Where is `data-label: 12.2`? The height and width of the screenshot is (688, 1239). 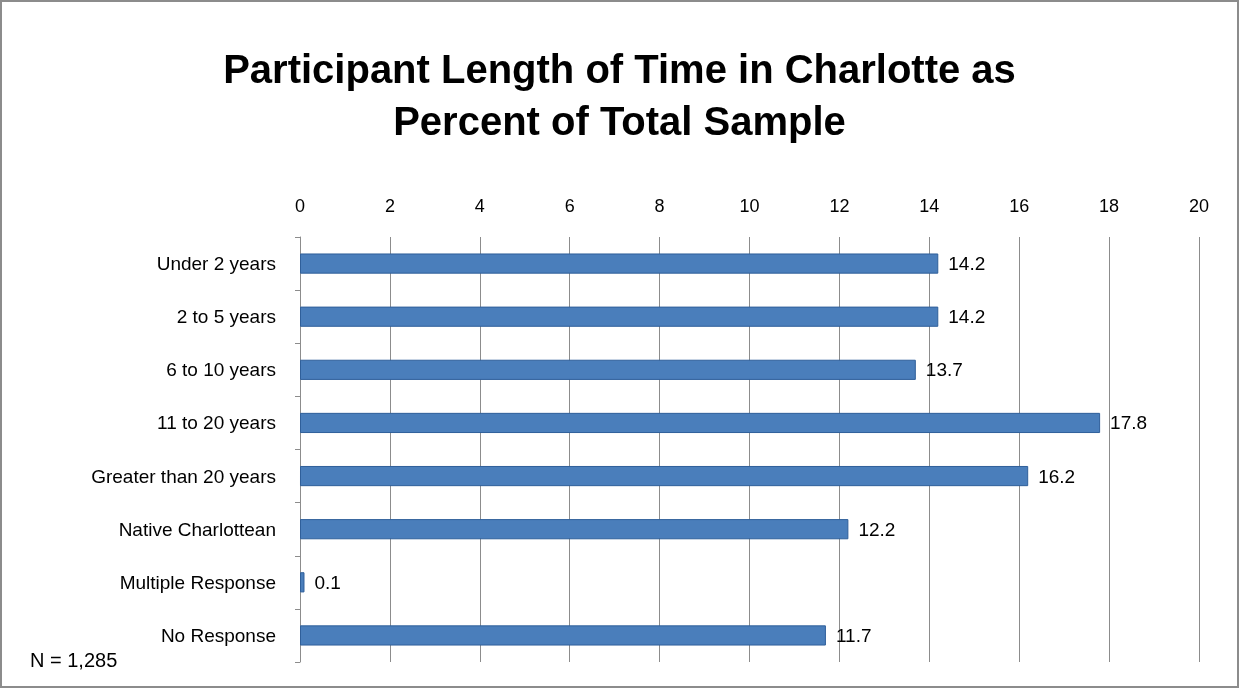
data-label: 12.2 is located at coordinates (877, 529).